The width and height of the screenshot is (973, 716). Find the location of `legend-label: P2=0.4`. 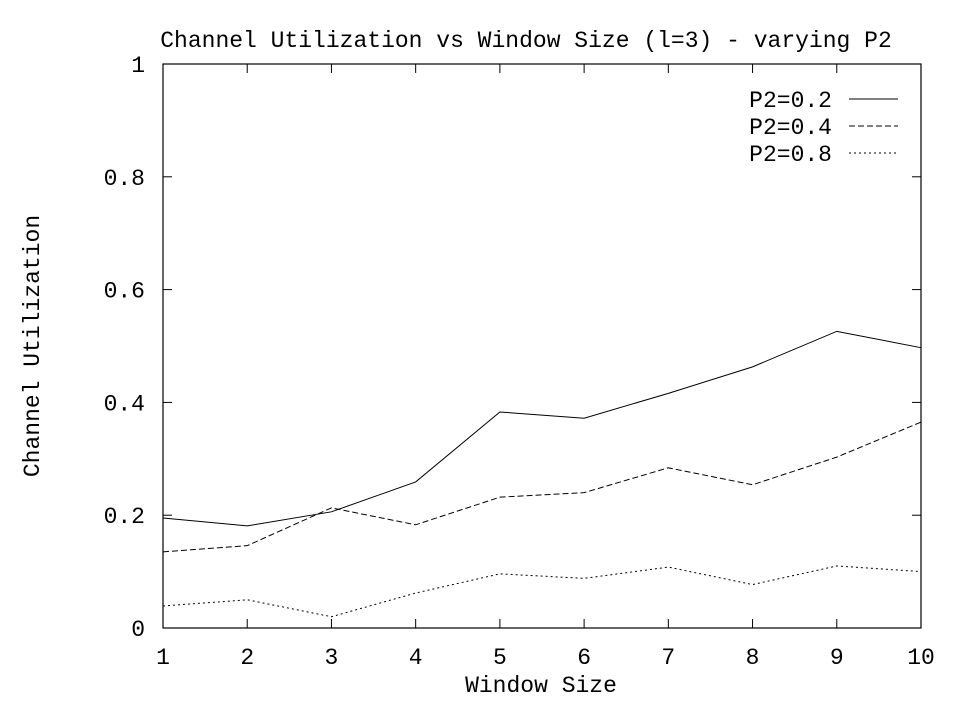

legend-label: P2=0.4 is located at coordinates (790, 128).